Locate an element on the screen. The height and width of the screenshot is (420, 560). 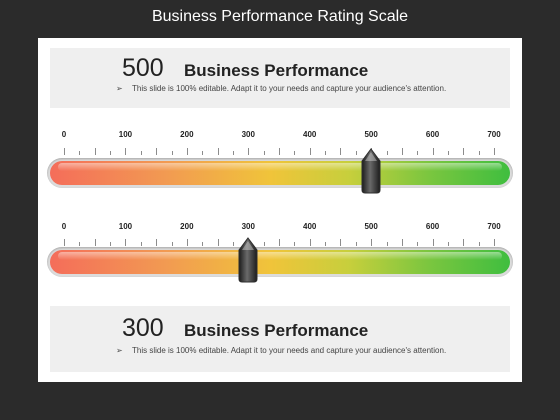
rating-value: 300 is located at coordinates (143, 328).